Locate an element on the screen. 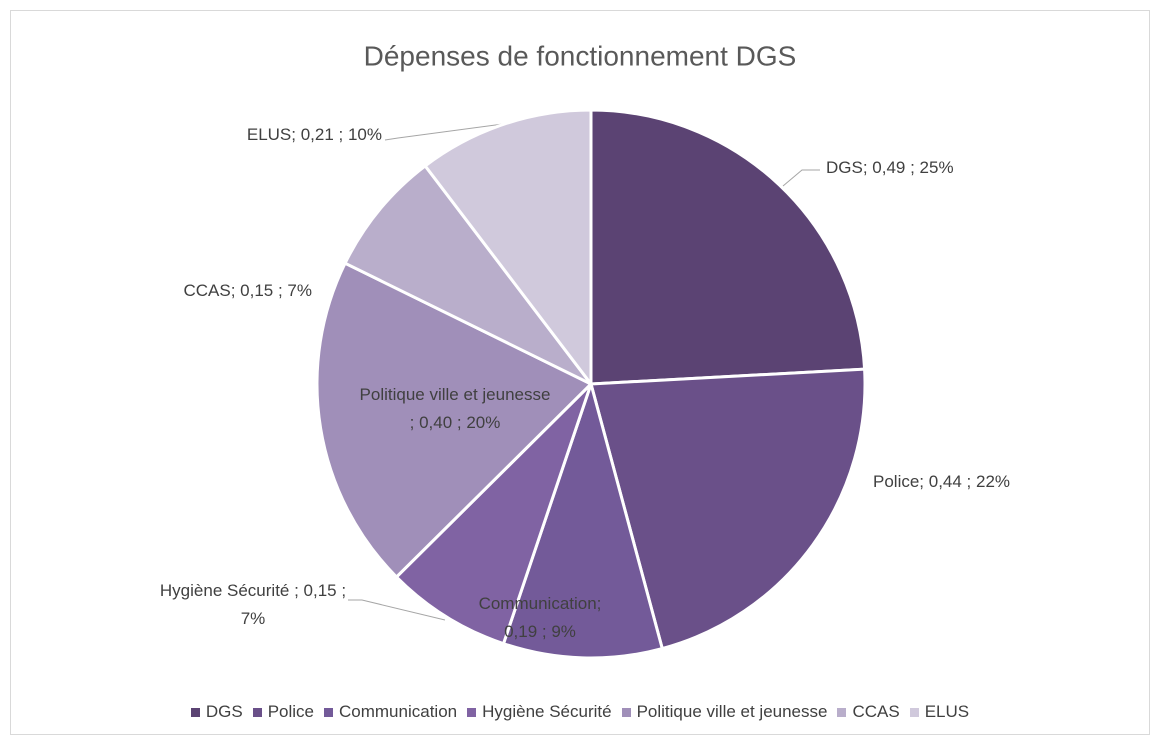  data-label: CCAS; 0,15 ; 7% is located at coordinates (247, 290).